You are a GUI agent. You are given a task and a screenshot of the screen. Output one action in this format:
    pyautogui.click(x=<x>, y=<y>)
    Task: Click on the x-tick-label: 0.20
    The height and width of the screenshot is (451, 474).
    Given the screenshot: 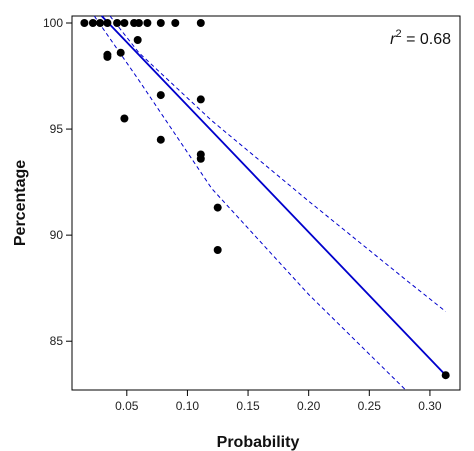 What is the action you would take?
    pyautogui.click(x=309, y=406)
    